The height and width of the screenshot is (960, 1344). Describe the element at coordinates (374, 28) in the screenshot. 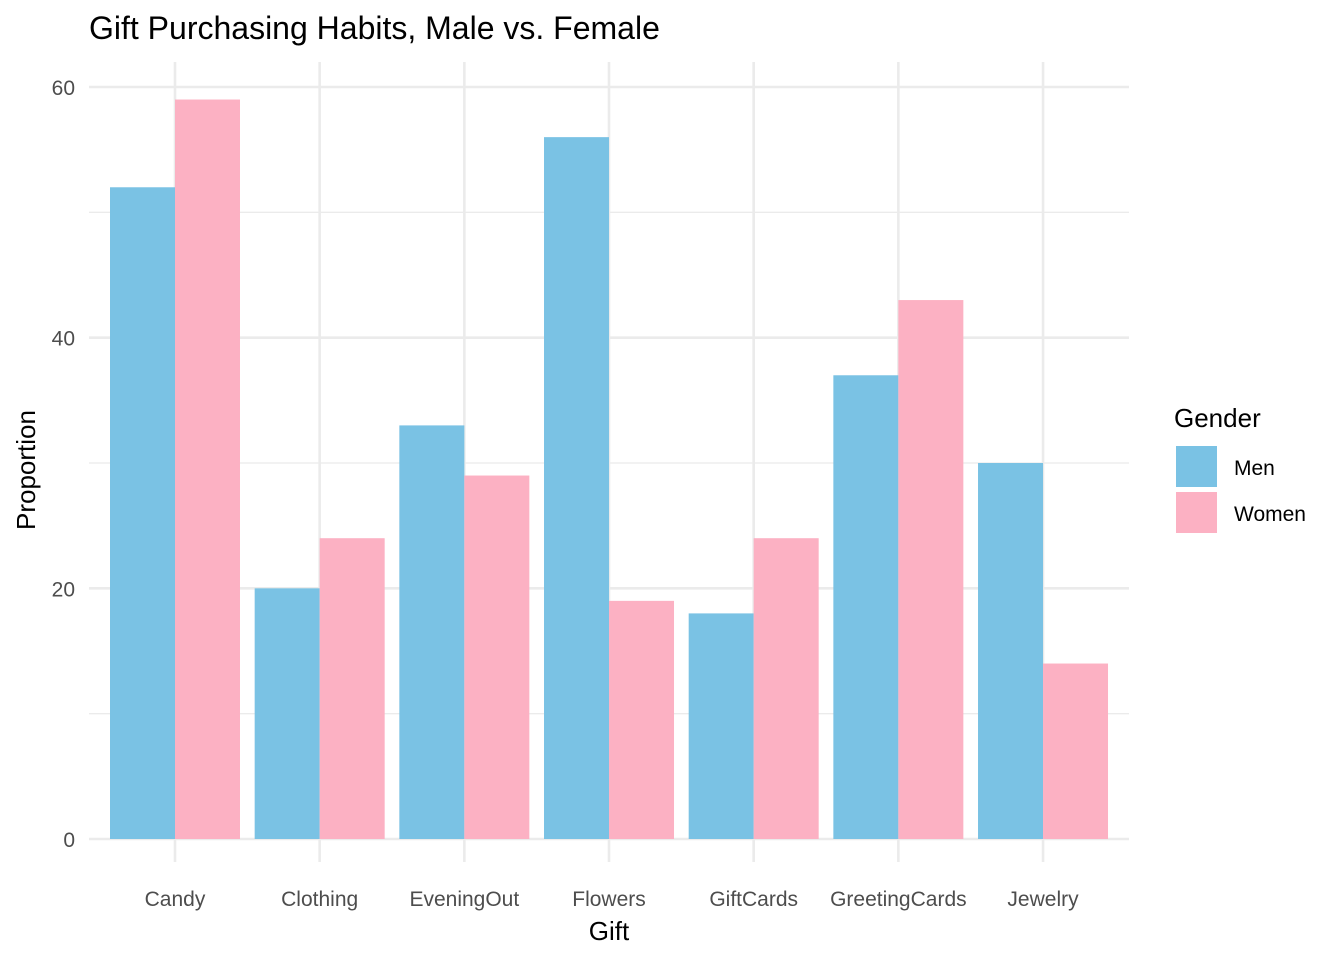

I see `chart-title: Gift Purchasing Habits, Male vs. Female` at that location.